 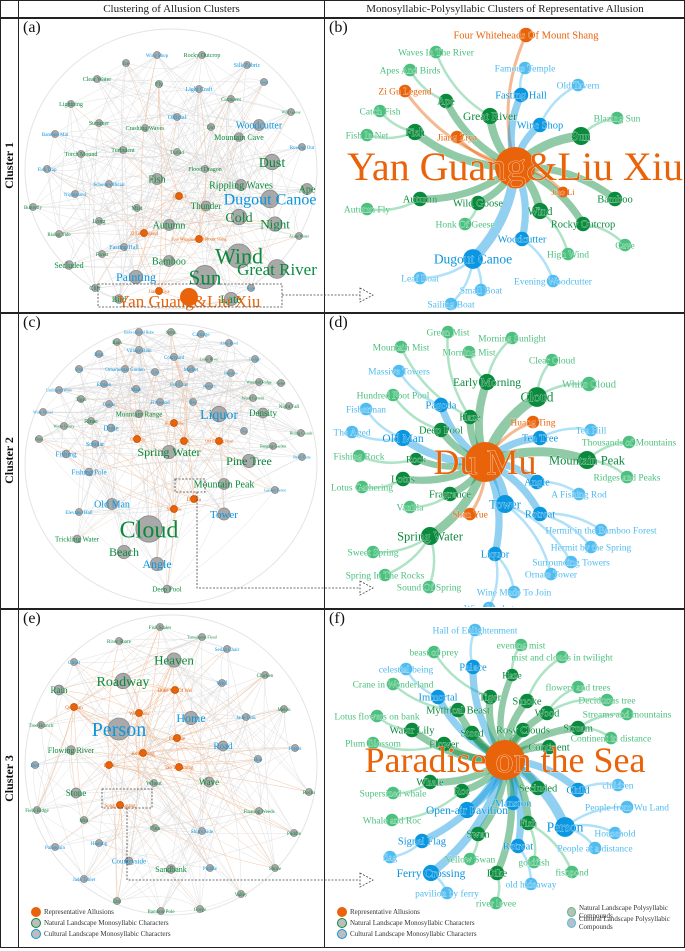 I want to click on node-kong-rong: Kong Rong, so click(x=143, y=753).